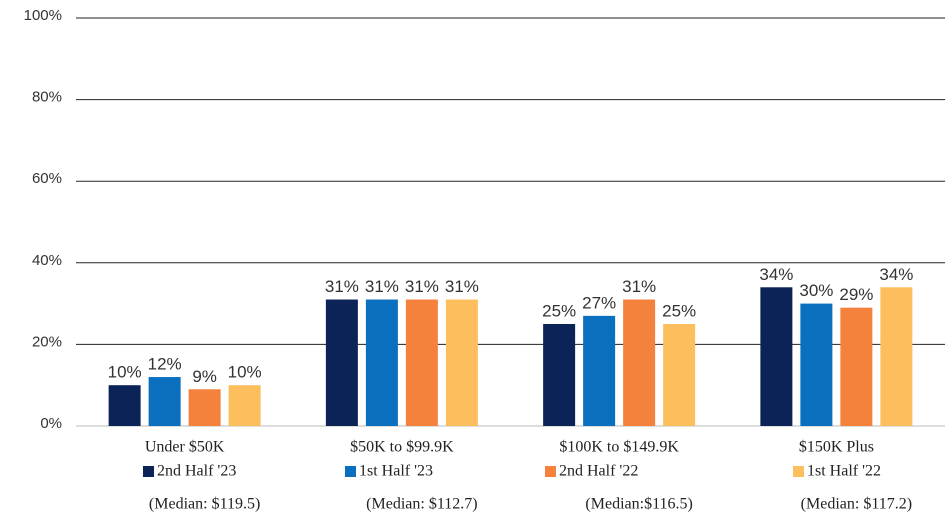  What do you see at coordinates (51, 423) in the screenshot?
I see `y-tick-label: 0%` at bounding box center [51, 423].